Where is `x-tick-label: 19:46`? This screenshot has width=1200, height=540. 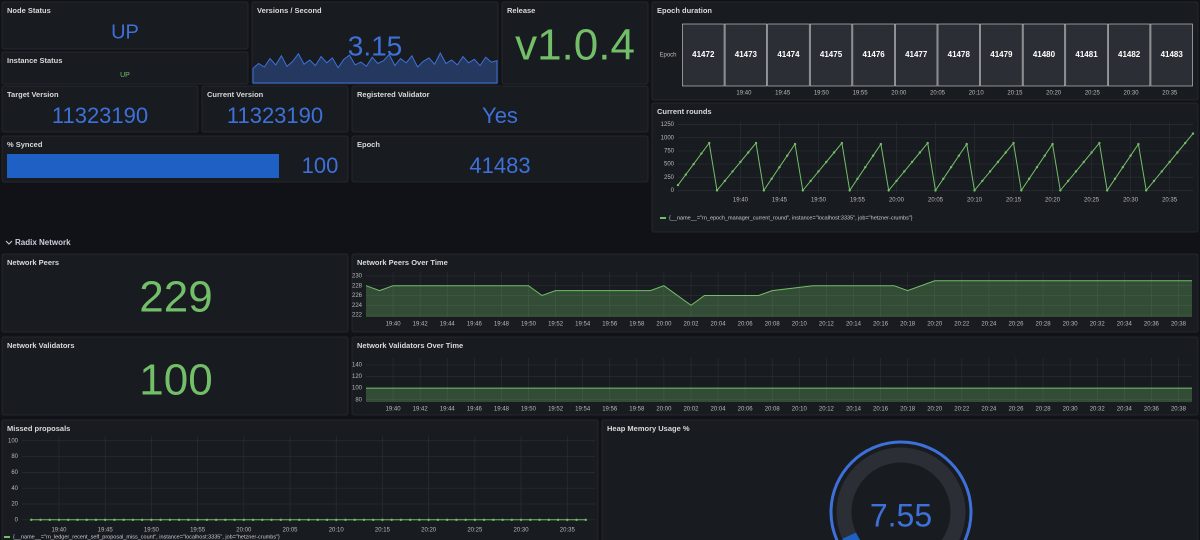
x-tick-label: 19:46 is located at coordinates (475, 325).